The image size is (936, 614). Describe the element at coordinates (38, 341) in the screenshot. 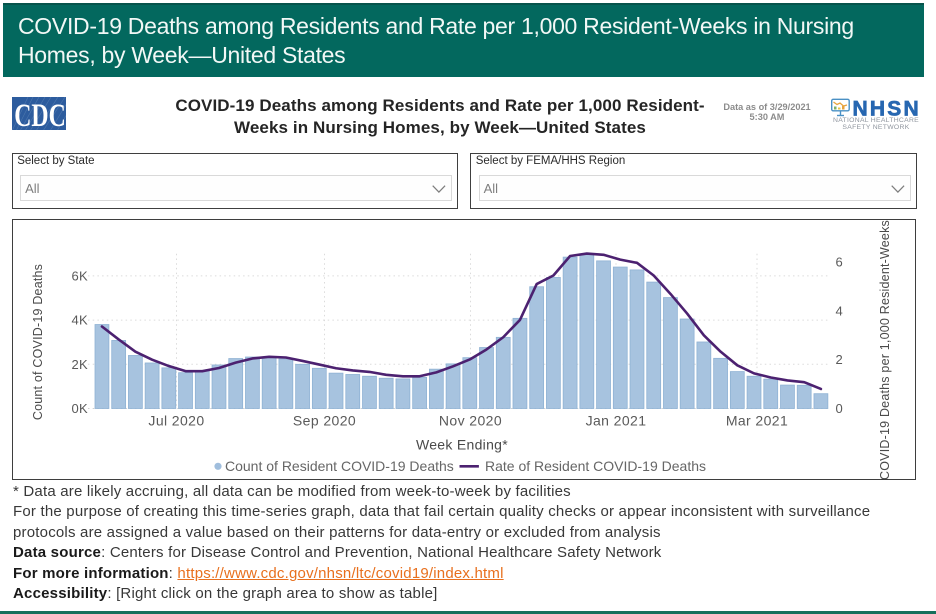

I see `svg-text: Count of COVID-19 Deaths` at that location.